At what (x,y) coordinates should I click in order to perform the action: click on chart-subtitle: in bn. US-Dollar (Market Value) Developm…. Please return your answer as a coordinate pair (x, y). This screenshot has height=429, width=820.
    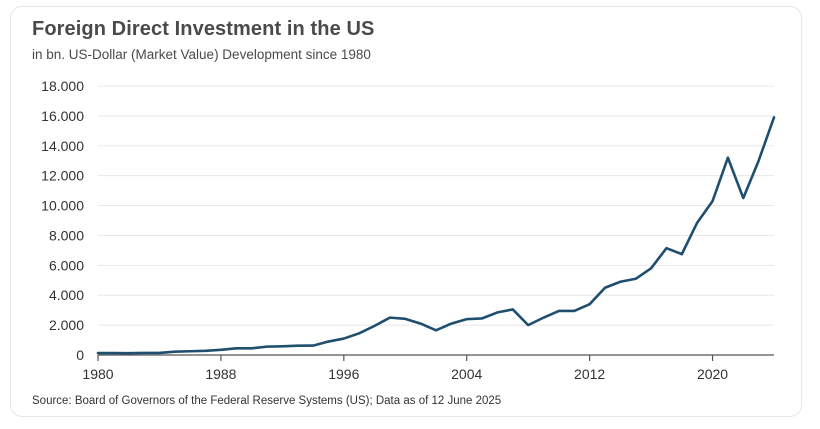
    Looking at the image, I should click on (201, 54).